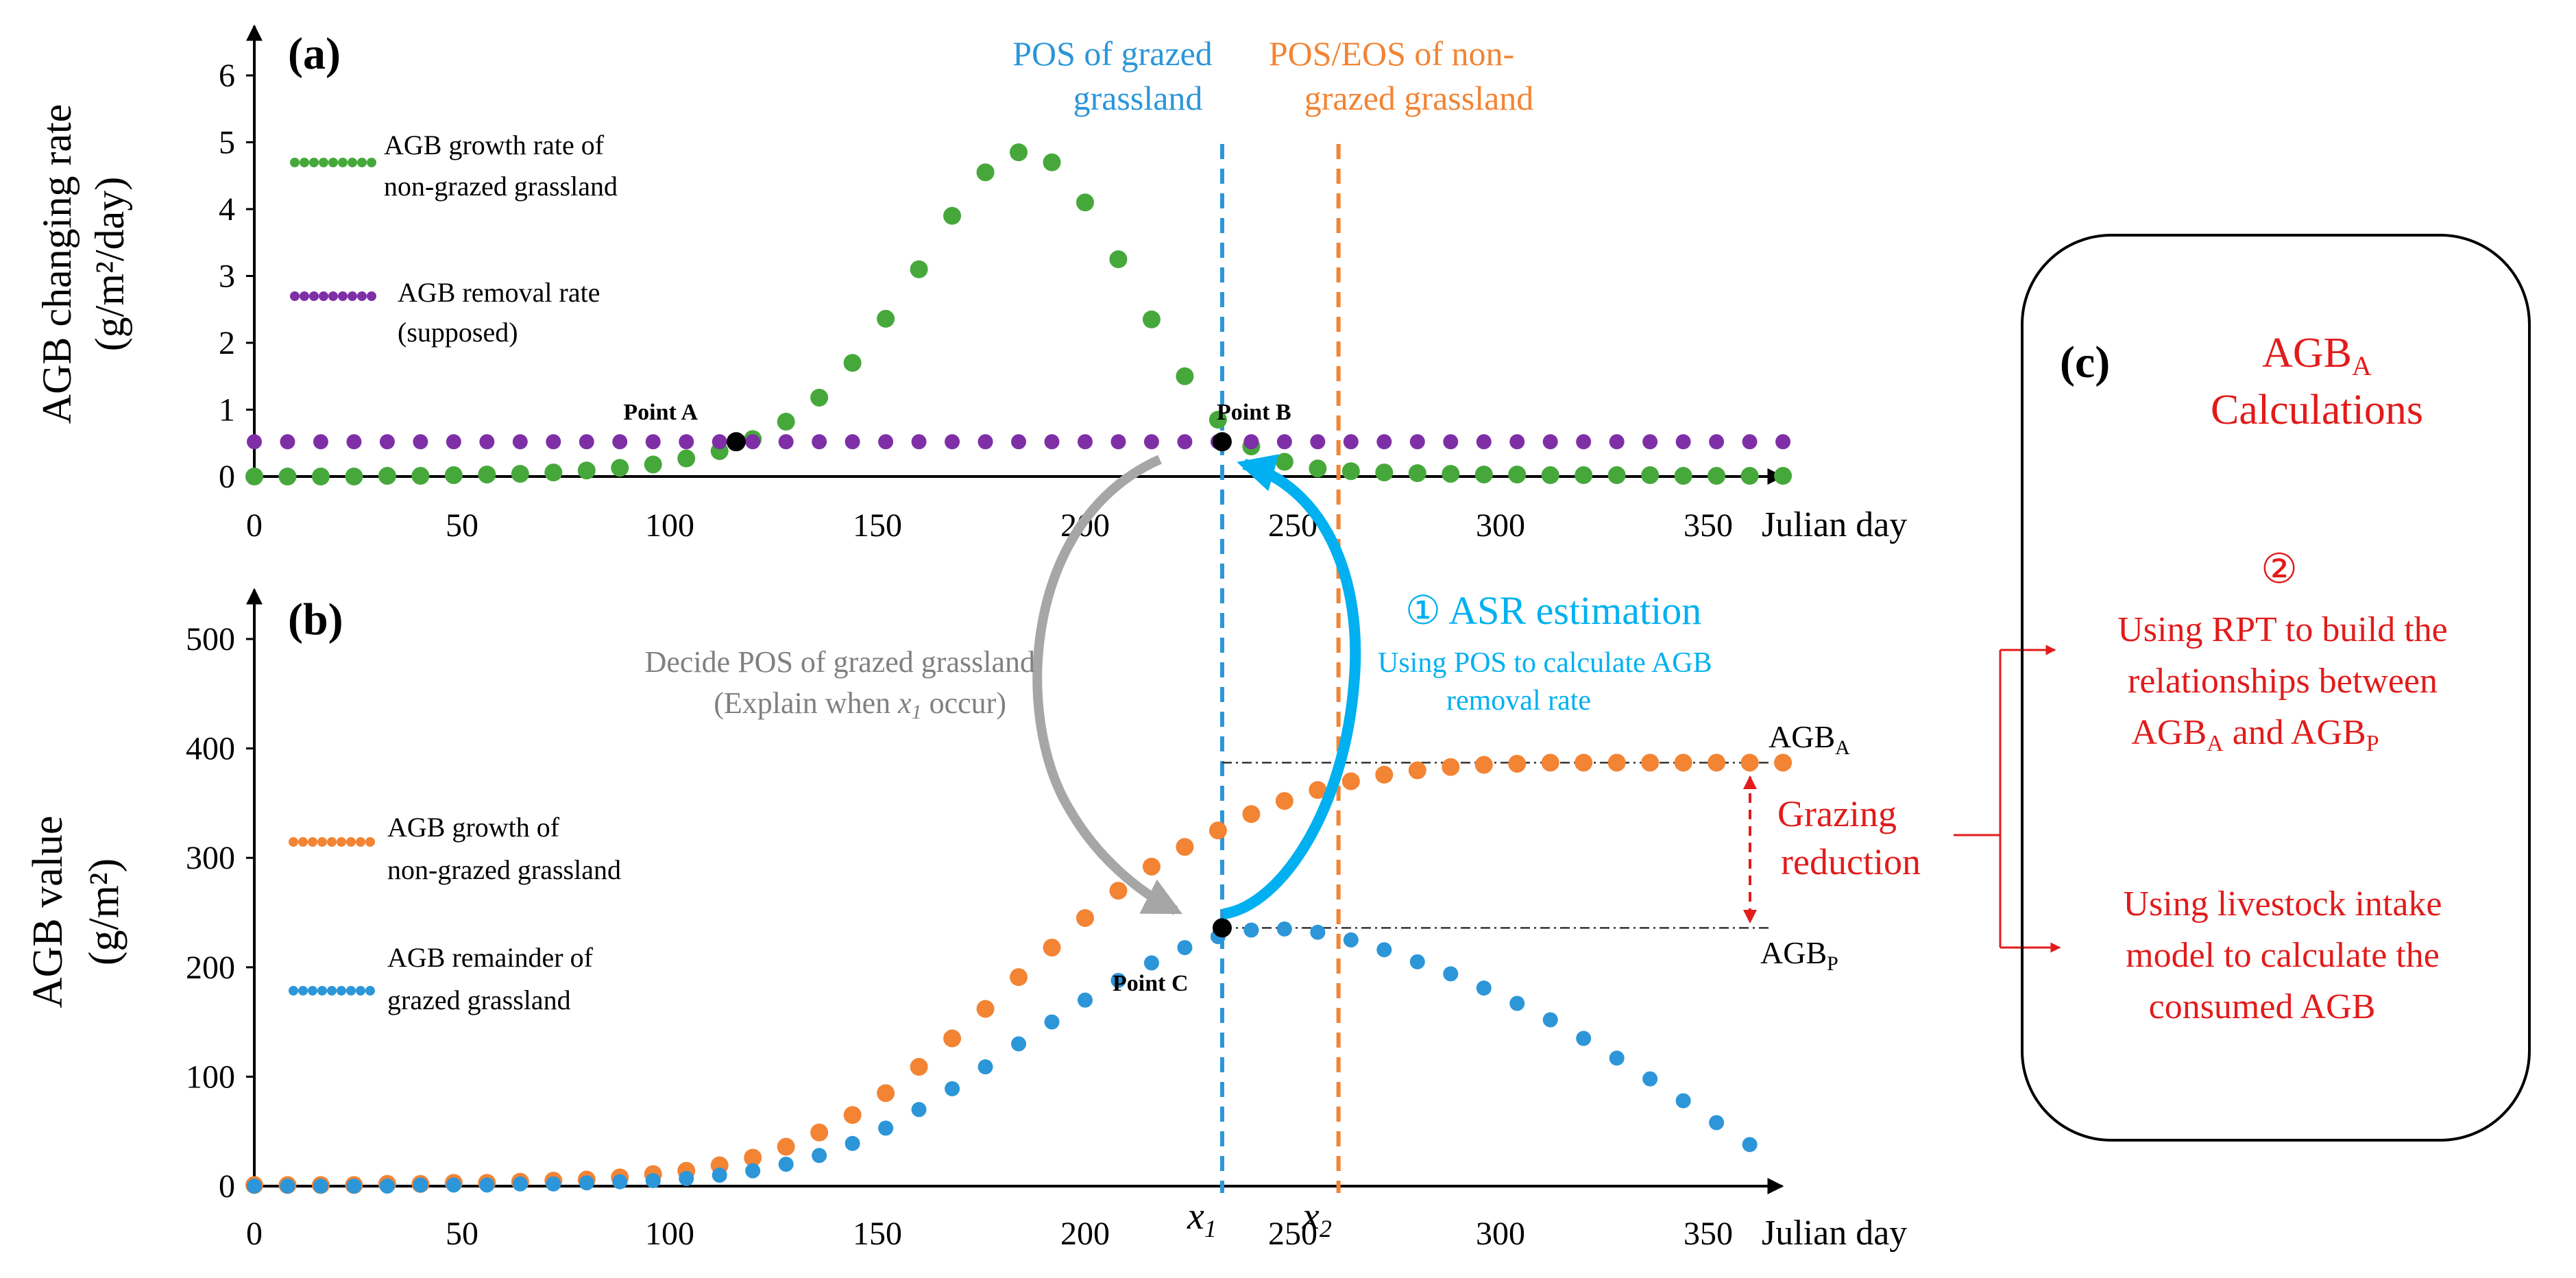 The image size is (2576, 1278). What do you see at coordinates (1019, 442) in the screenshot?
I see `series-removal-rate` at bounding box center [1019, 442].